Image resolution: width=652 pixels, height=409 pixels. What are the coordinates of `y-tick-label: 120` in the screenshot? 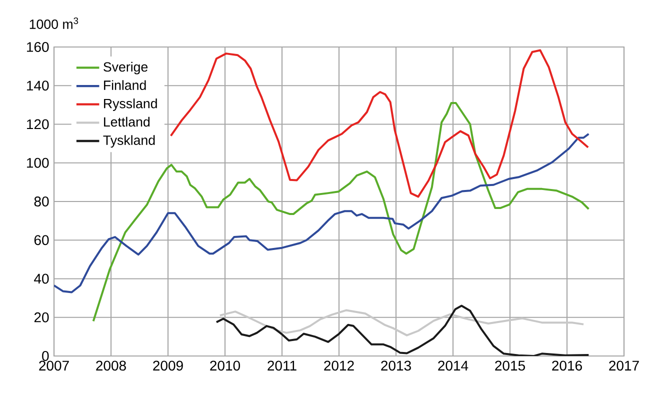 It's located at (38, 124).